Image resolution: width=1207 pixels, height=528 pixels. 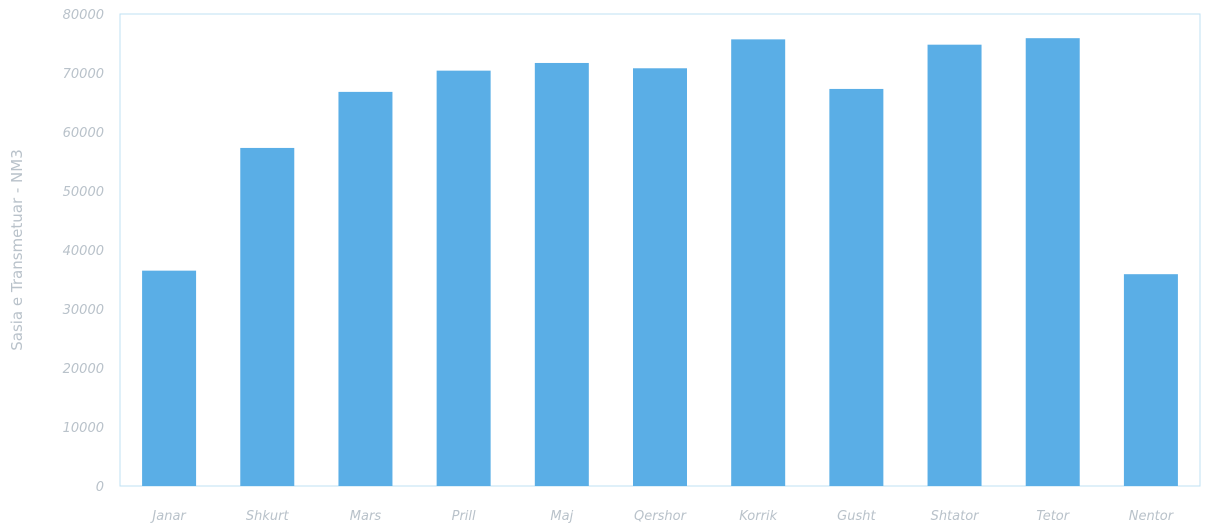 I want to click on bar-prill, so click(x=463, y=278).